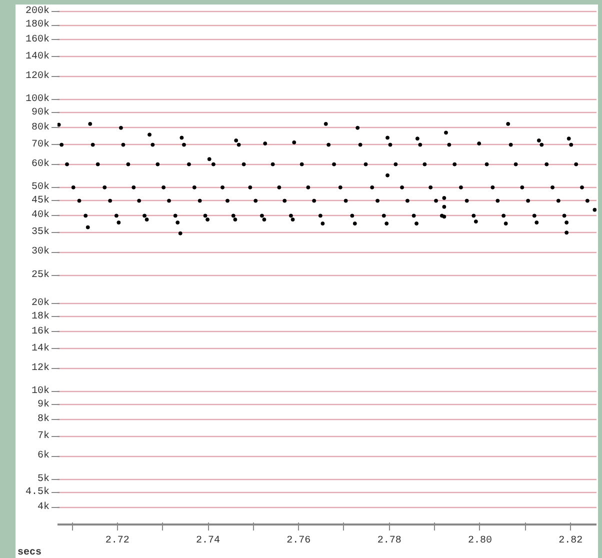 This screenshot has height=558, width=602. I want to click on x-tick-label: 2.74, so click(208, 541).